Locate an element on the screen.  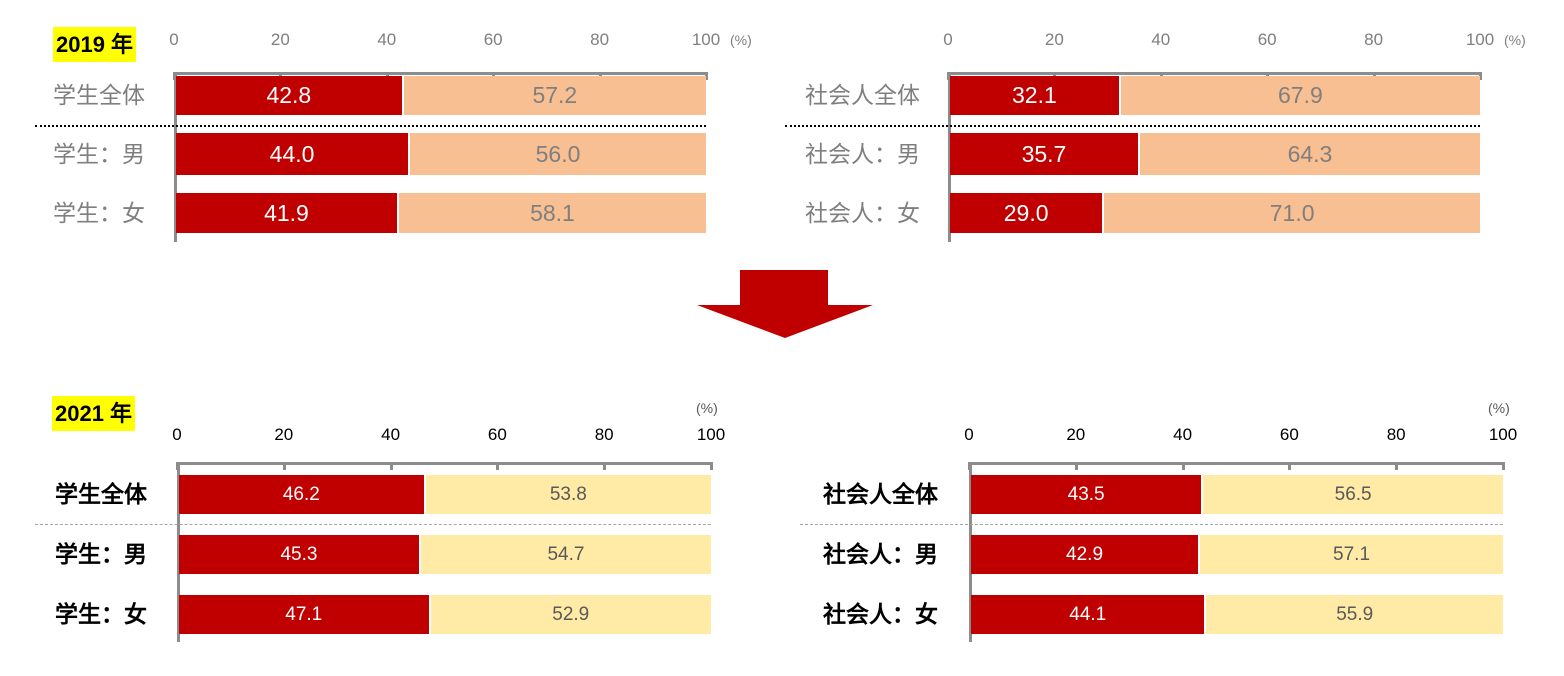
bar-segment-yes: 32.1 is located at coordinates (1034, 95).